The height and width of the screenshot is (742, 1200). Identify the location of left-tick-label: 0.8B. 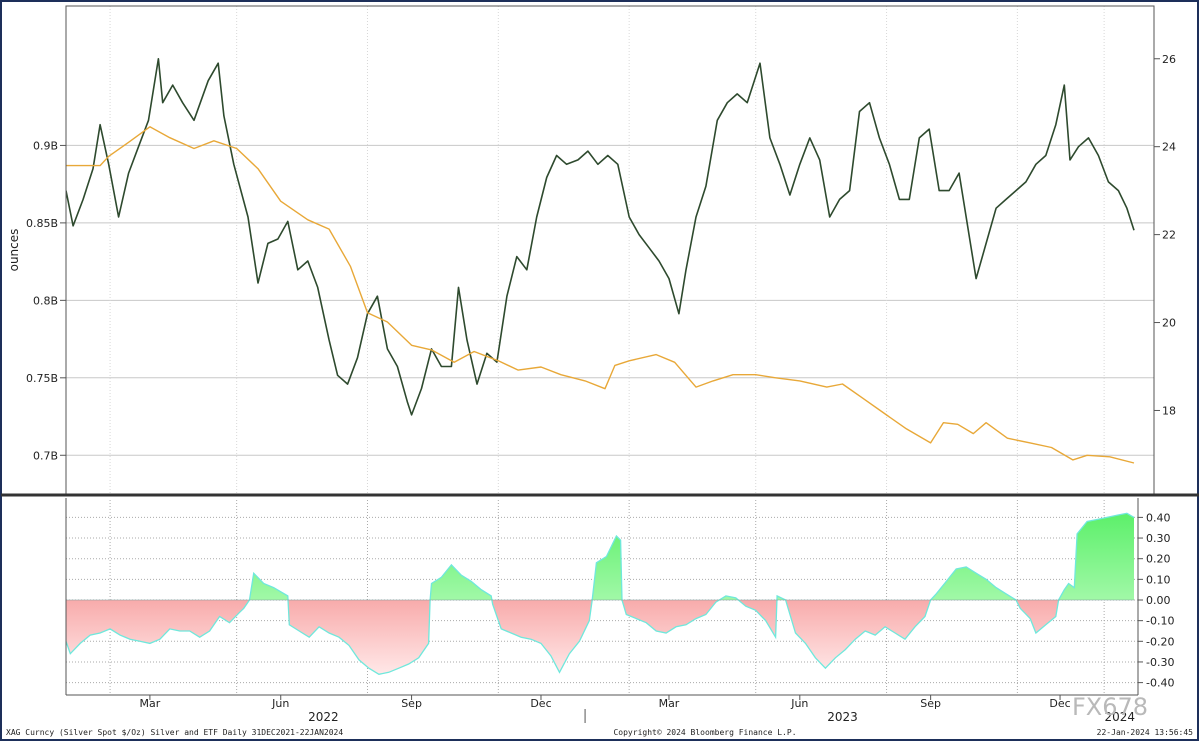
(45, 300).